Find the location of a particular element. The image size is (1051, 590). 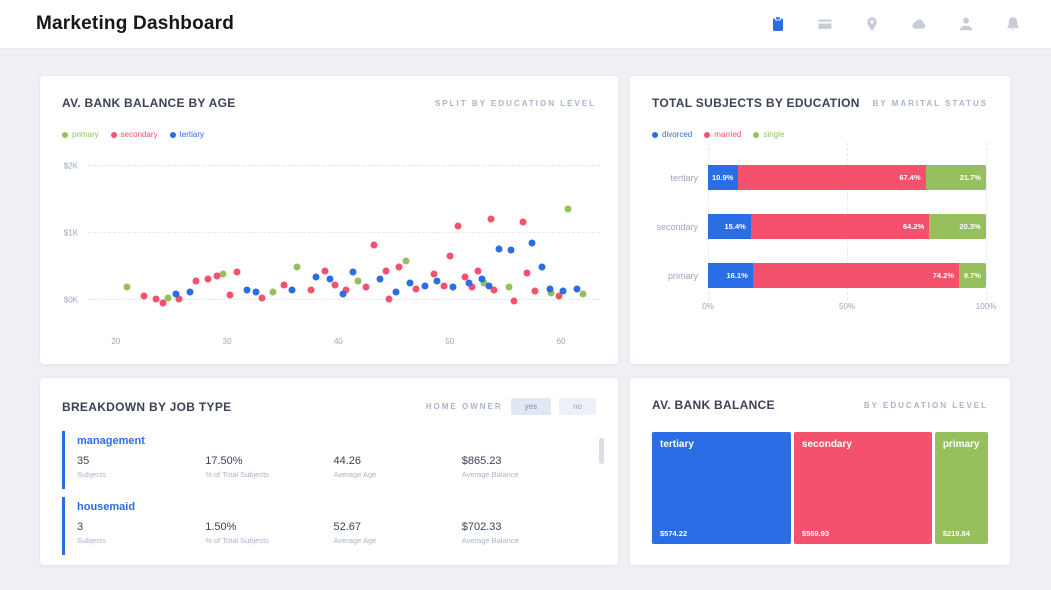

legend-item-tertiary: tertiary is located at coordinates (186, 134).